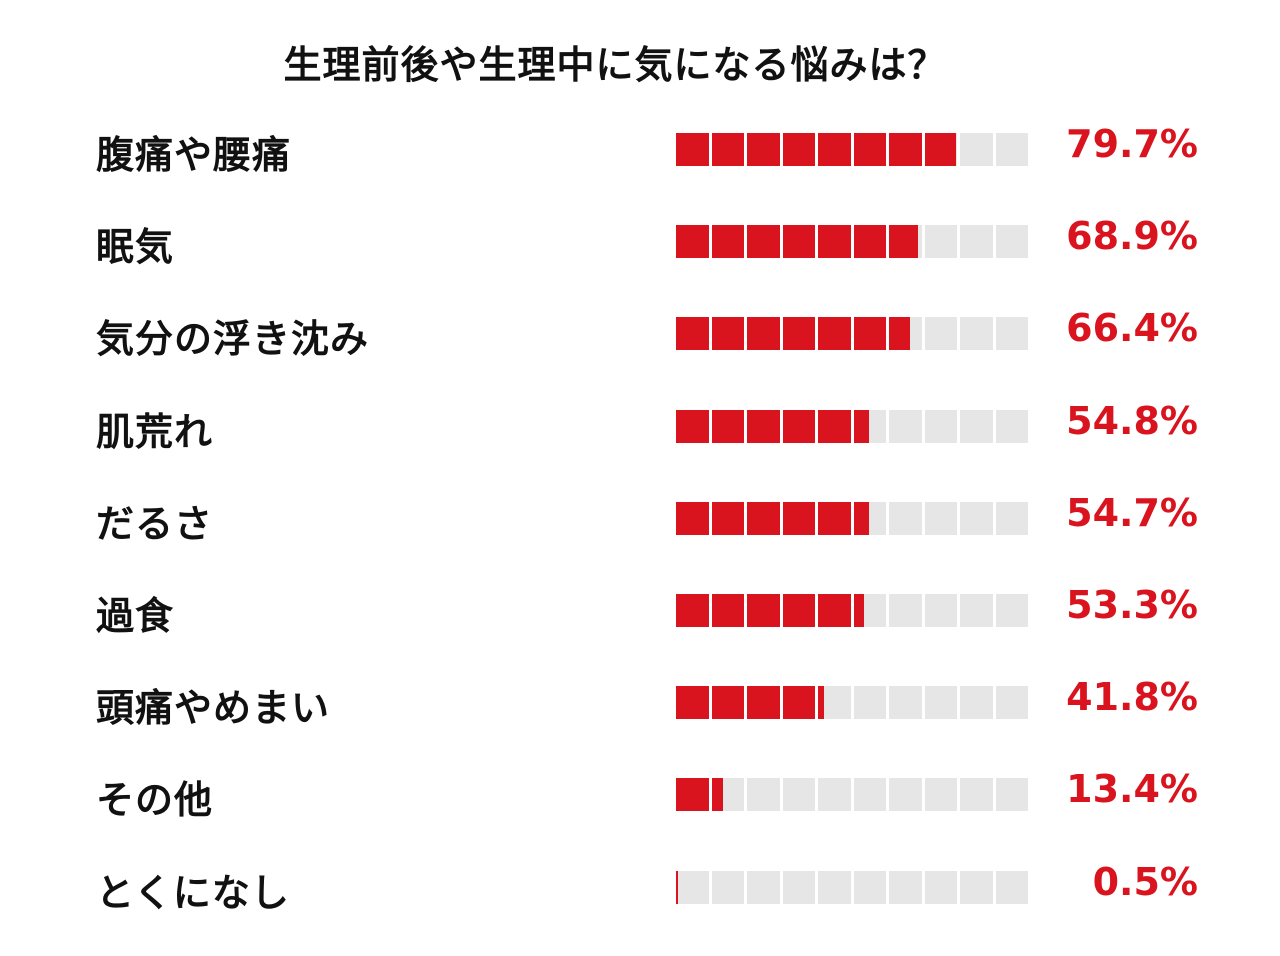 Image resolution: width=1280 pixels, height=956 pixels. I want to click on value-label: 54.7%, so click(1132, 512).